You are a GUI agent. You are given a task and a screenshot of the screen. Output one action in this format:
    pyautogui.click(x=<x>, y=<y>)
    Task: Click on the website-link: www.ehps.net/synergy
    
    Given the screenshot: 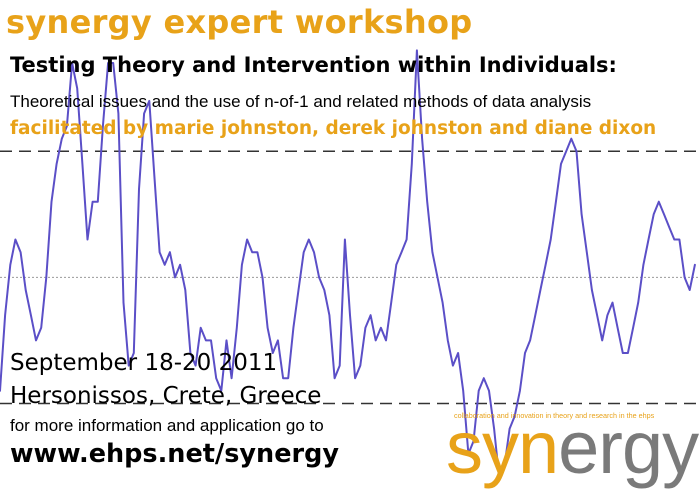 What is the action you would take?
    pyautogui.click(x=174, y=454)
    